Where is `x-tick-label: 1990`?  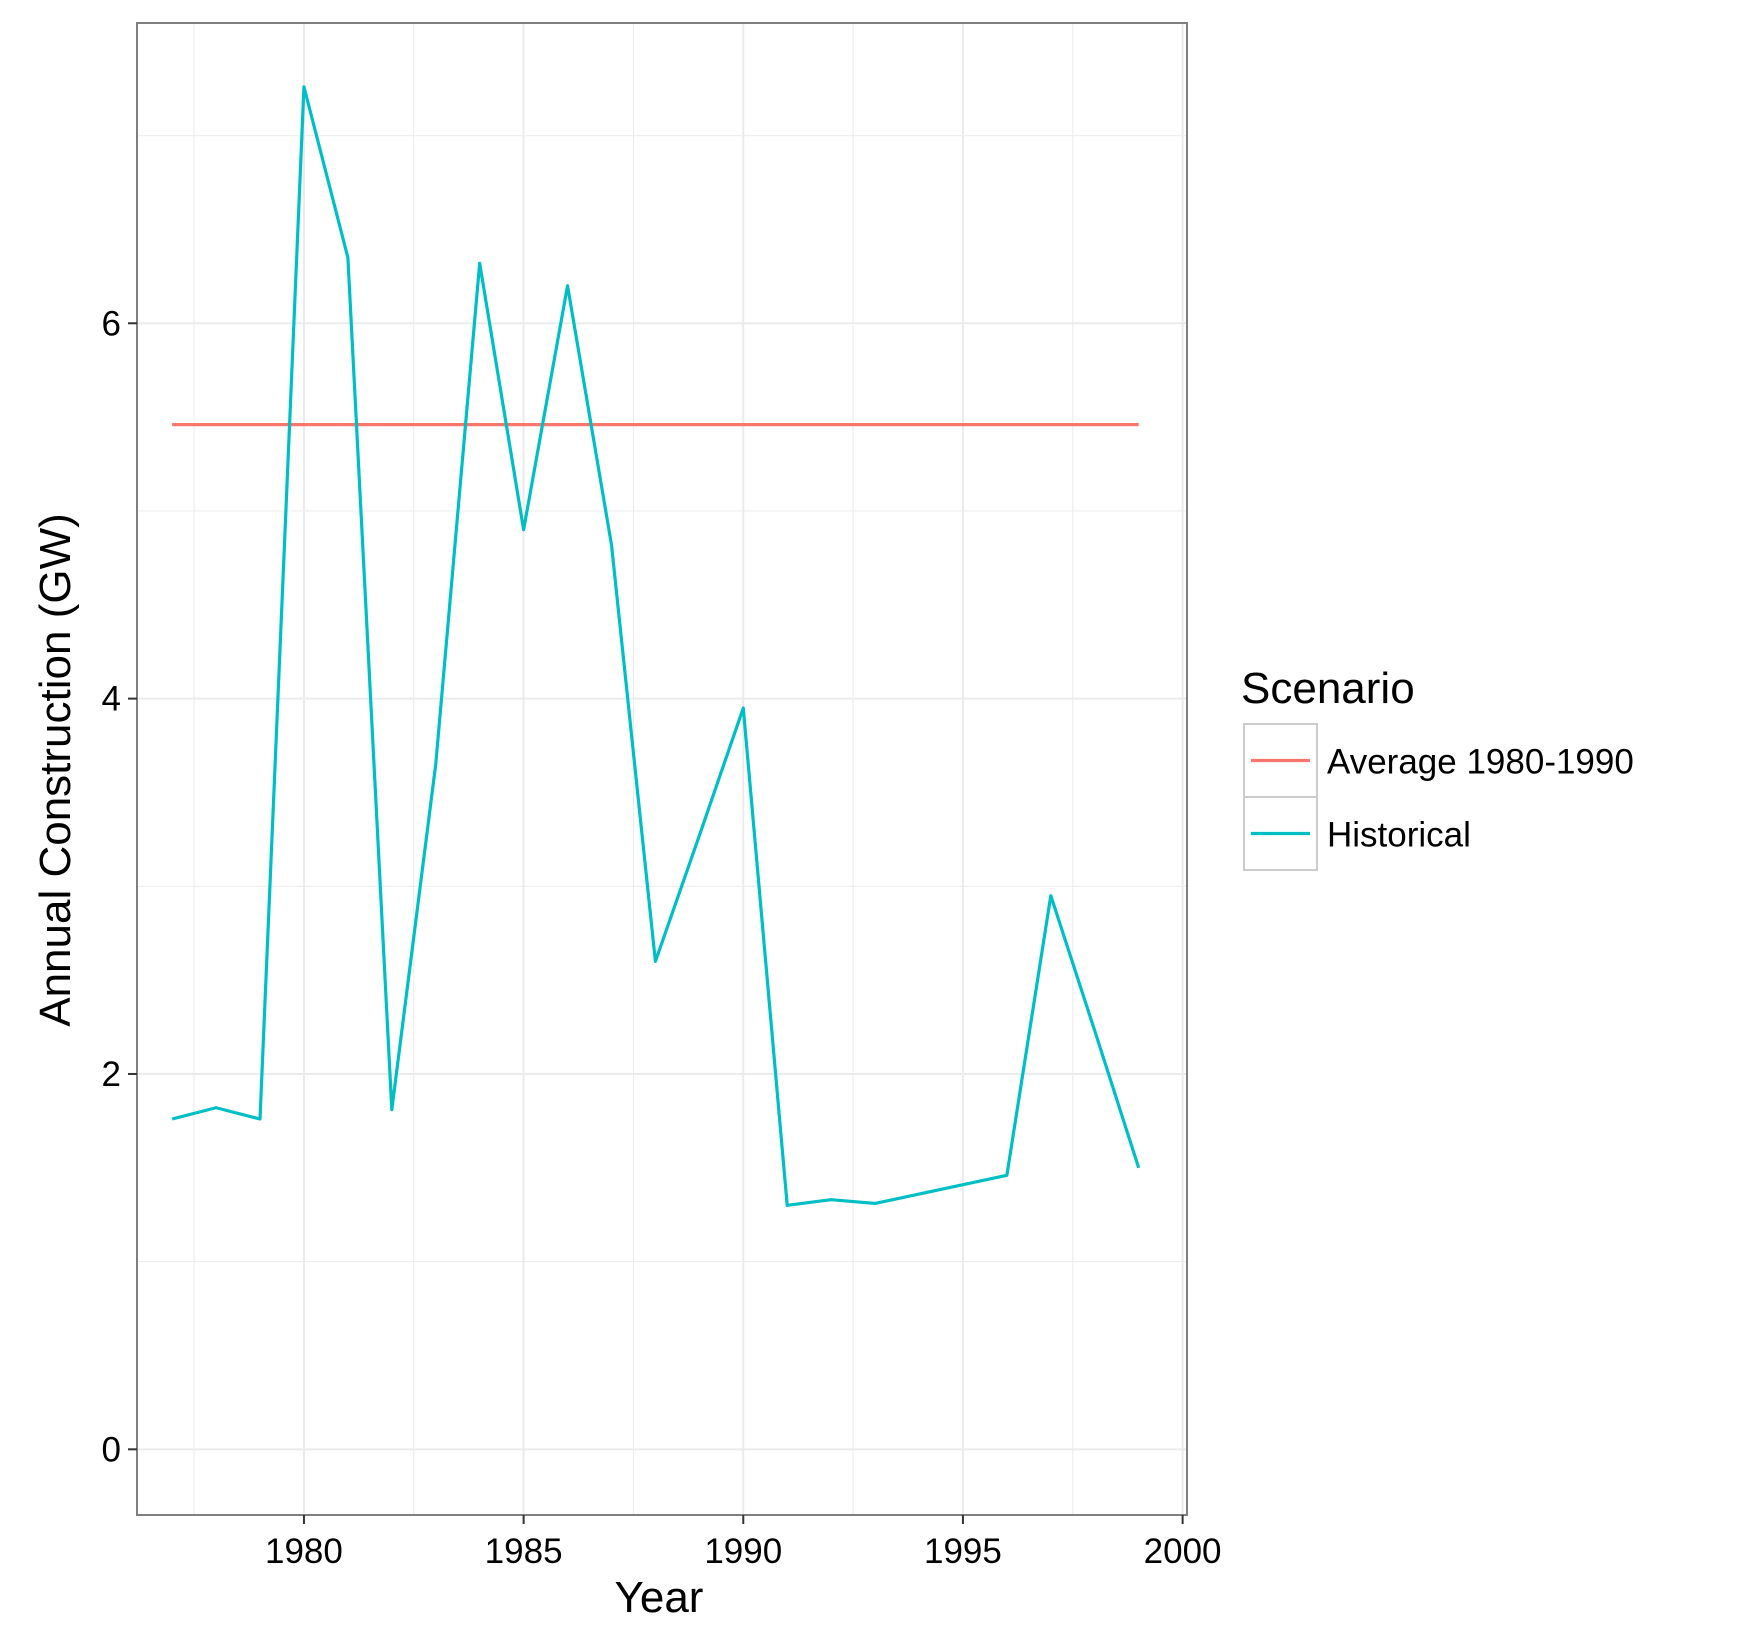
x-tick-label: 1990 is located at coordinates (743, 1551).